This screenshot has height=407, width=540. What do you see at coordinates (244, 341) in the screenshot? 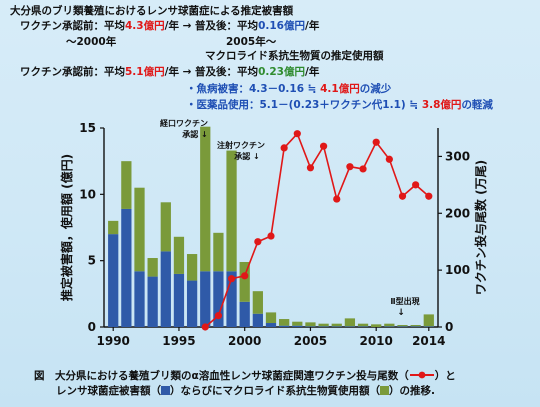
I see `x-tick-label: 2000` at bounding box center [244, 341].